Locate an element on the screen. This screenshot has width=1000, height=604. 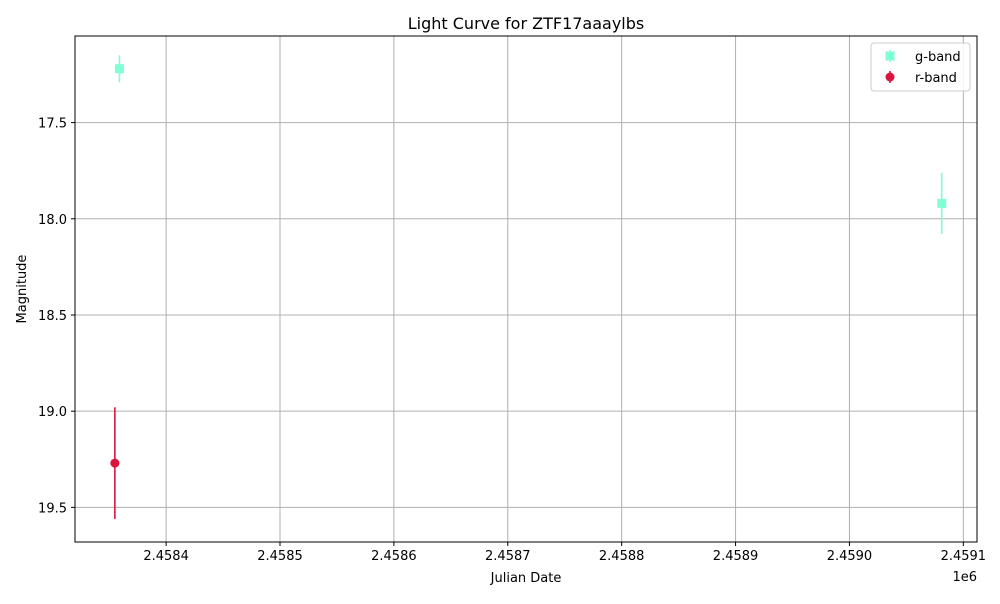
x-tick-label: 2.4590 is located at coordinates (850, 556).